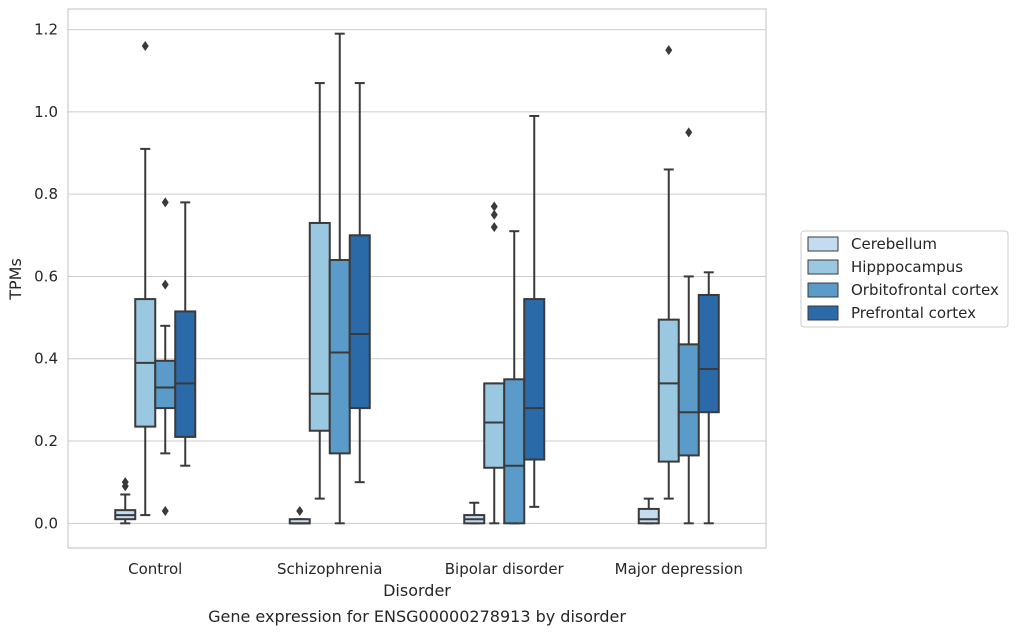 The width and height of the screenshot is (1018, 634). I want to click on legend-label: Hipppocampus, so click(907, 267).